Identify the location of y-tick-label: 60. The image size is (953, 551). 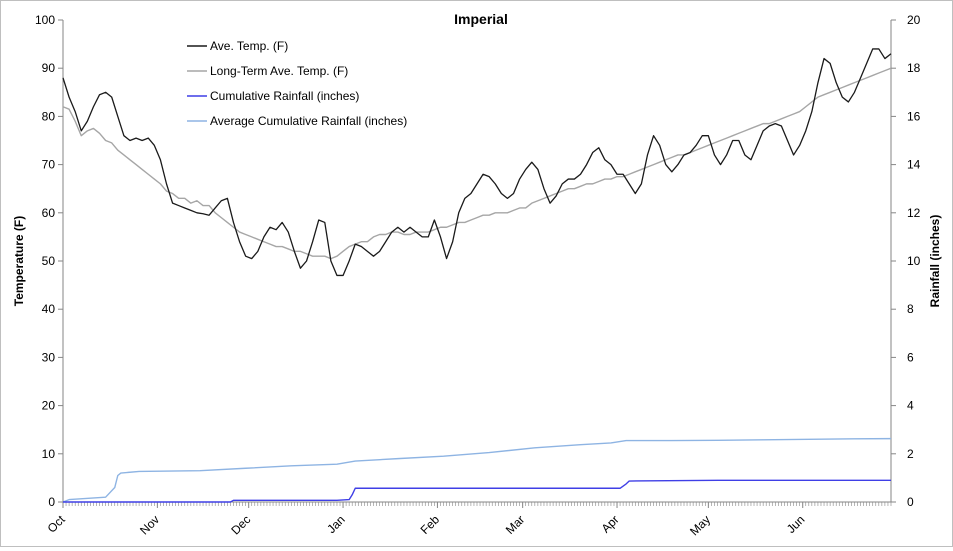
(49, 213).